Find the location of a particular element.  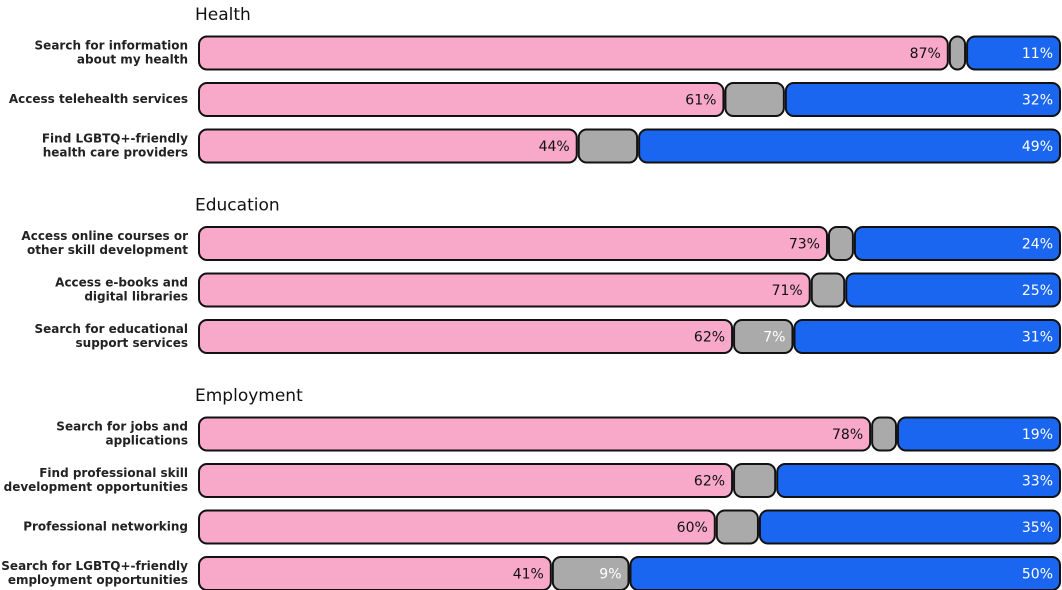

value-label: 44% is located at coordinates (554, 147).